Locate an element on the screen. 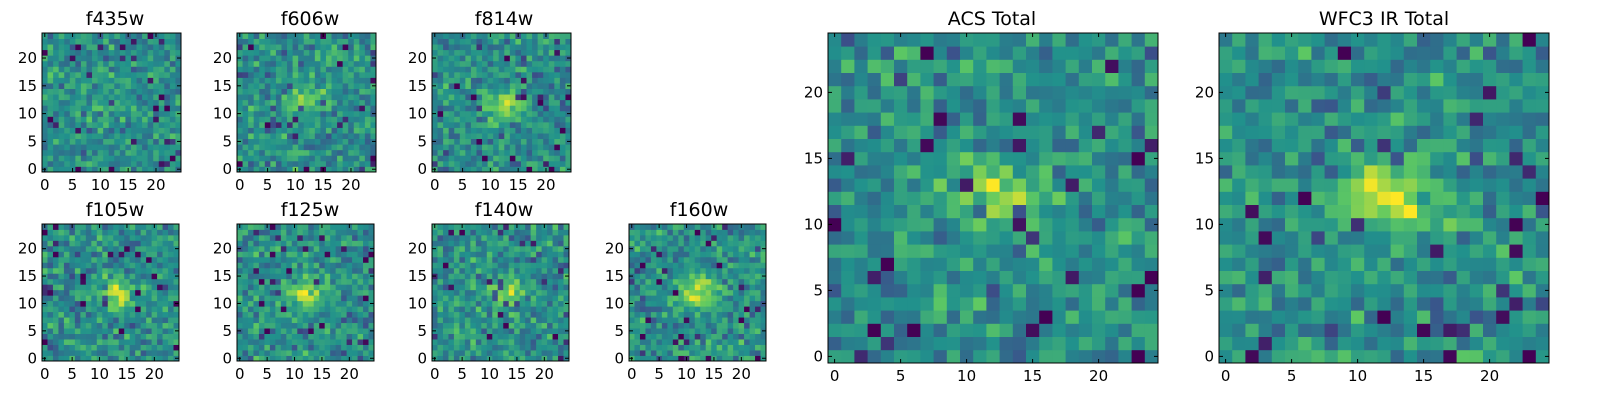  x-tick-label: 15 is located at coordinates (516, 374).